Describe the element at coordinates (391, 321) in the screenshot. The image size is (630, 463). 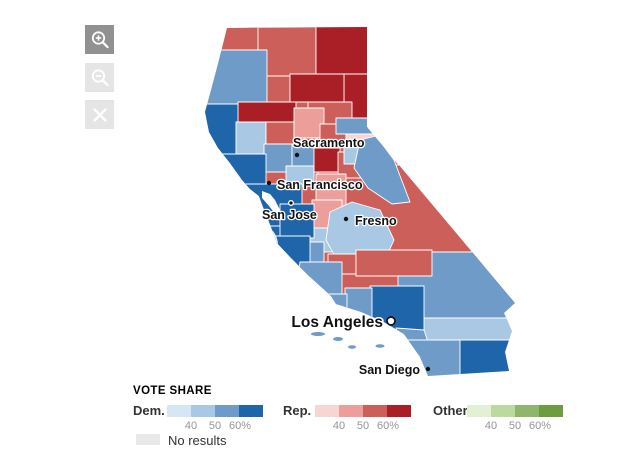
I see `city-ring-los-angeles` at that location.